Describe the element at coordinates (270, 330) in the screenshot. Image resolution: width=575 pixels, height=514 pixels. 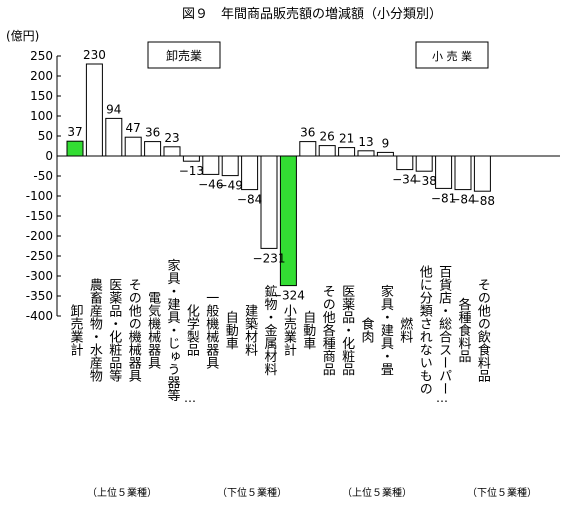
I see `category-label: 鉱物・金属材料` at that location.